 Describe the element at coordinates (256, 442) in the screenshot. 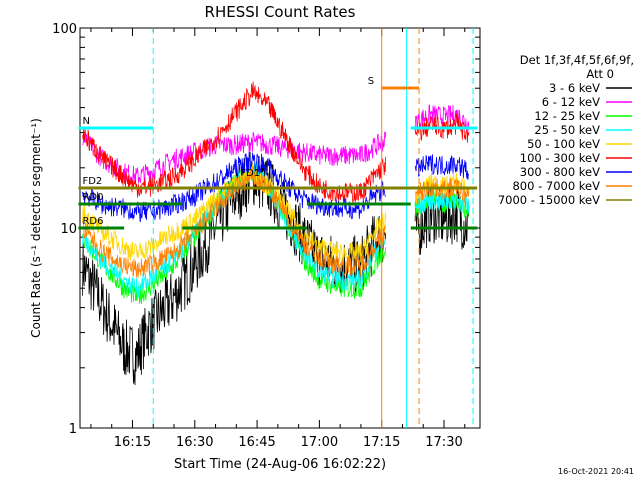

I see `x-tick-label: 16:45` at that location.